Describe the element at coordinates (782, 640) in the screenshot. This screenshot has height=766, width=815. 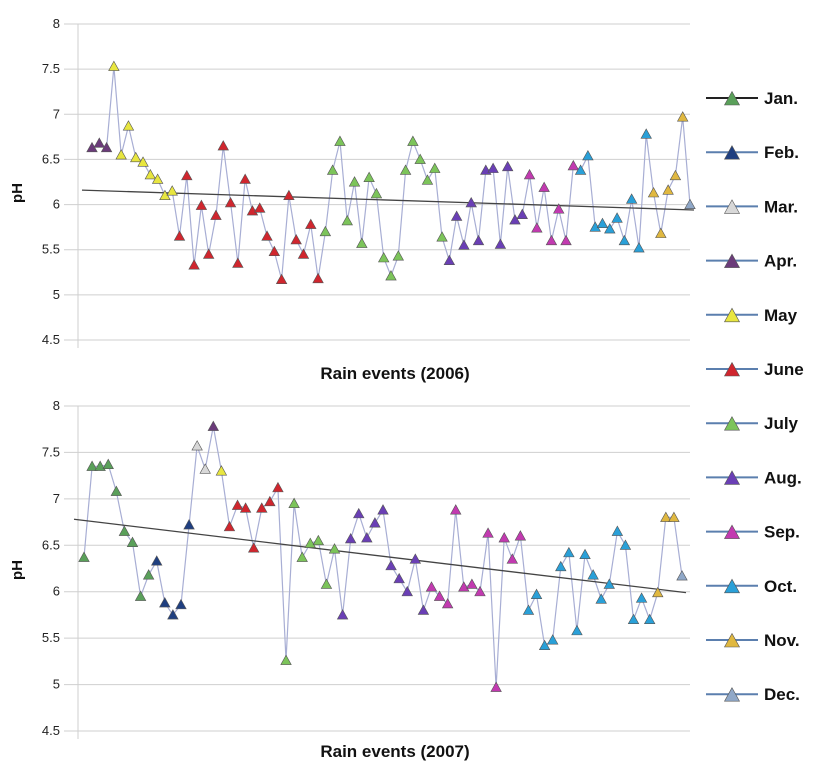
I see `legend-label: Nov.` at that location.